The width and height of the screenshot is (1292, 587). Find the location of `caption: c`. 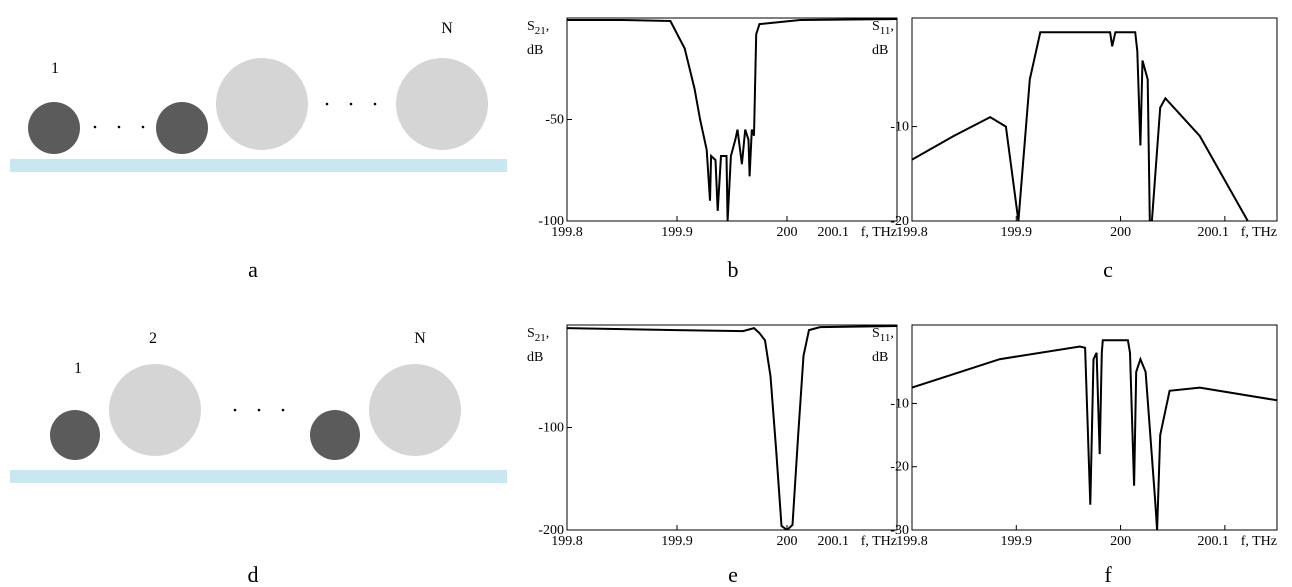

caption: c is located at coordinates (1108, 269).